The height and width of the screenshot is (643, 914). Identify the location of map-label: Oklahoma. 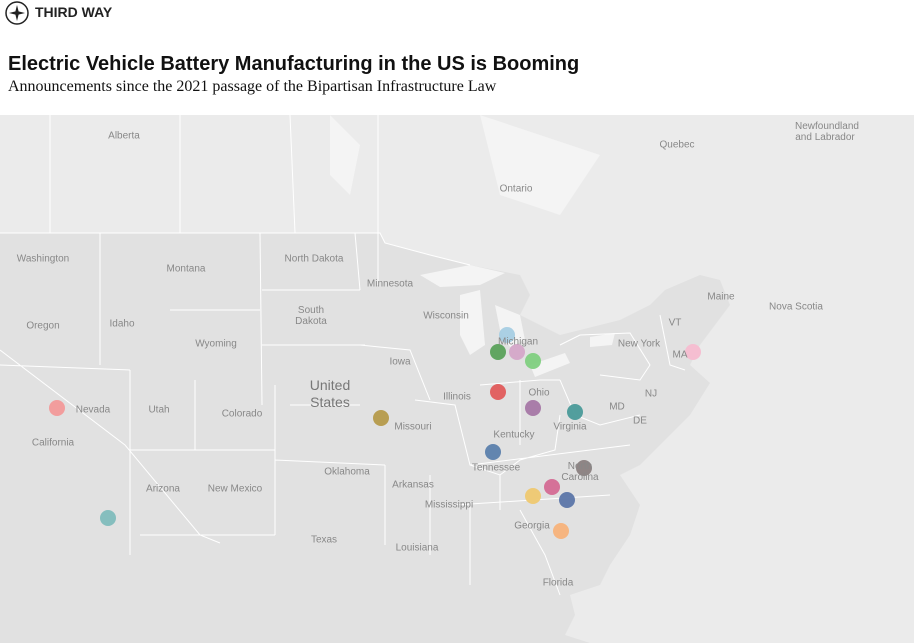
(347, 472).